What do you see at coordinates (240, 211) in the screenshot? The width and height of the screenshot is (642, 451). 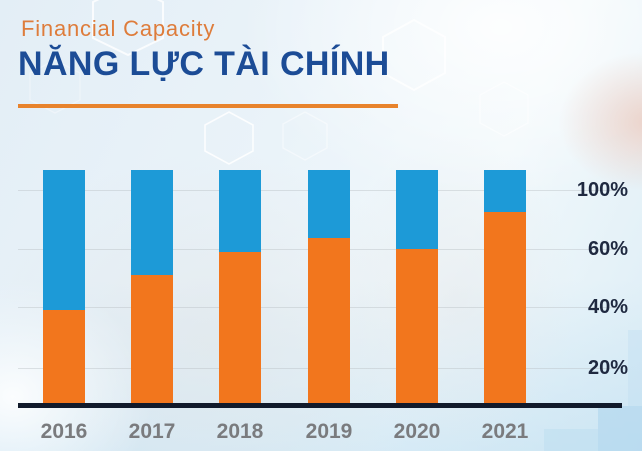 I see `bar-2018-blue-segment` at bounding box center [240, 211].